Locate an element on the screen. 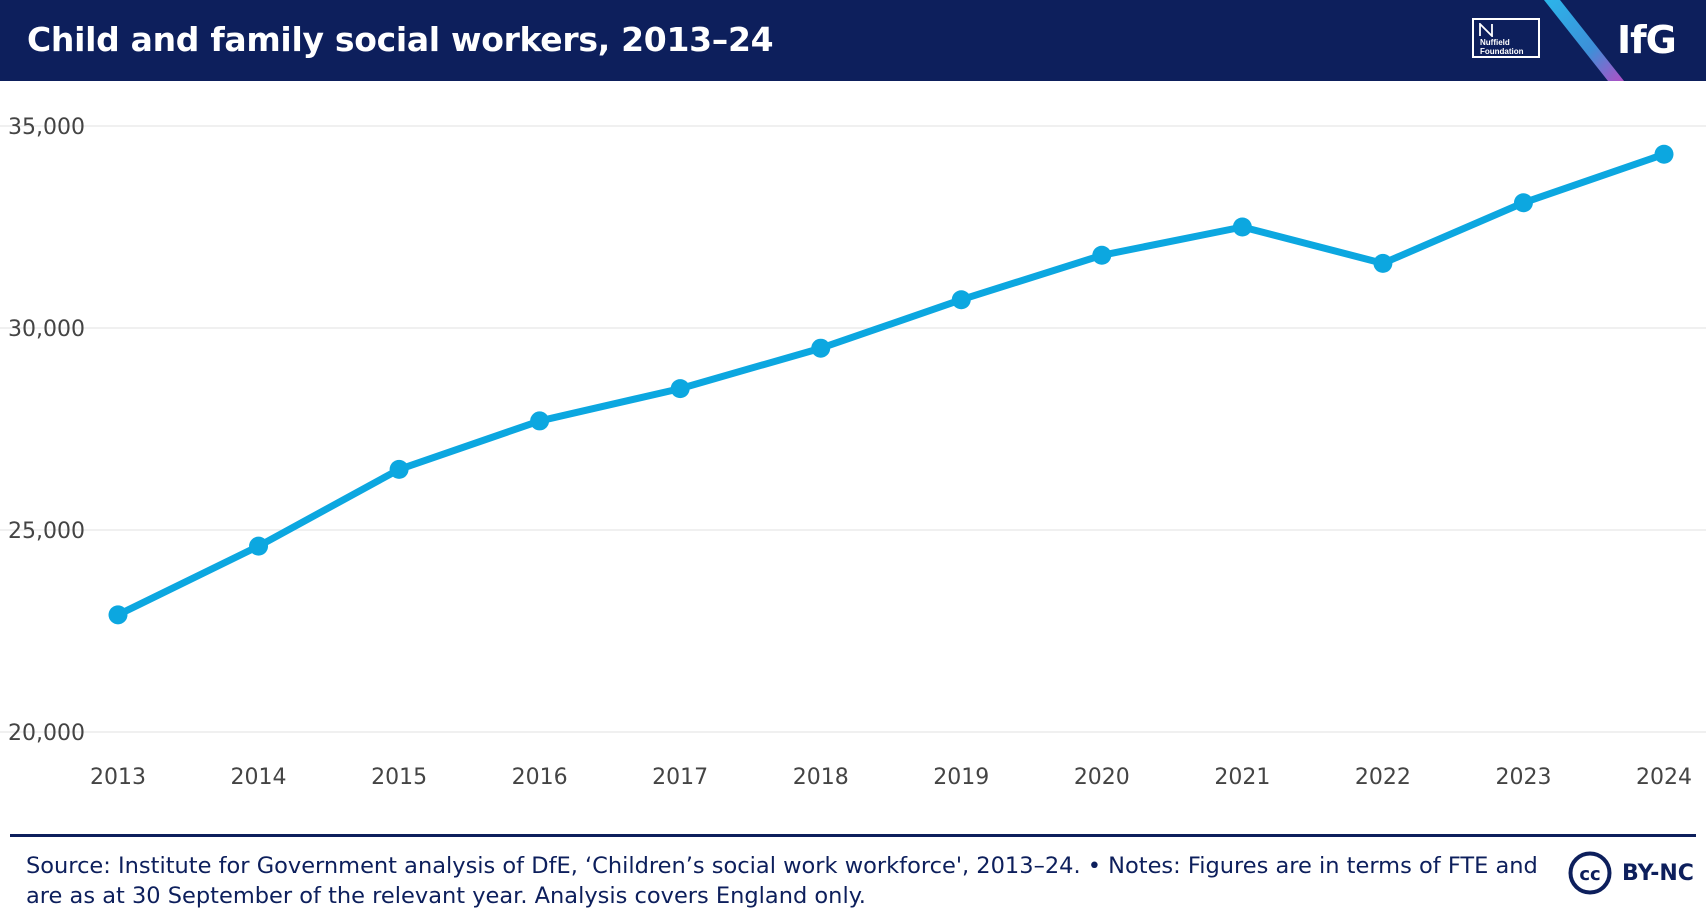  y-tick-label: 25,000 is located at coordinates (46, 531).